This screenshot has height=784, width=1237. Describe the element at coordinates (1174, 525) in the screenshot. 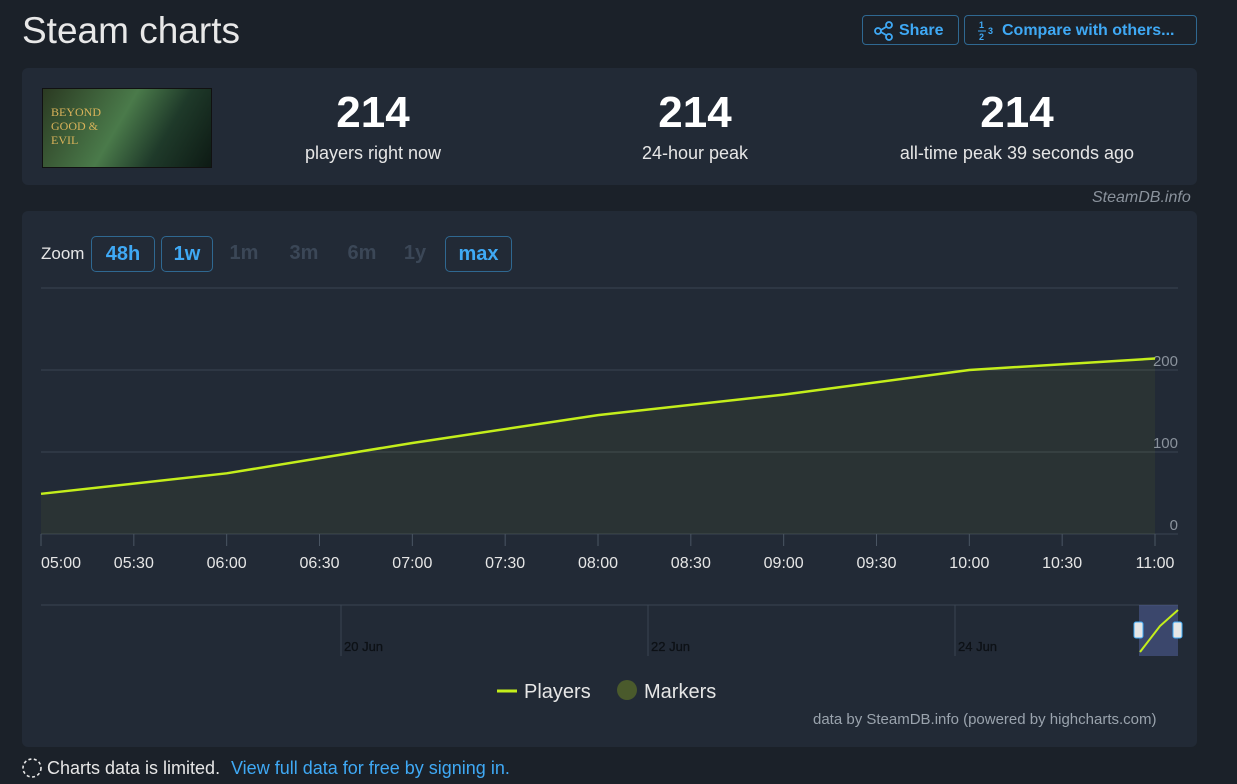

I see `y-tick-label: 0` at that location.